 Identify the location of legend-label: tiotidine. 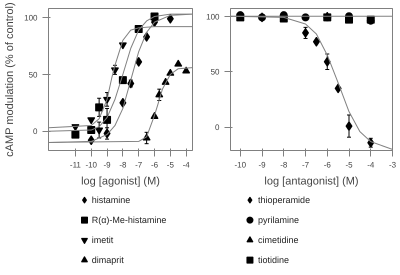
(274, 260).